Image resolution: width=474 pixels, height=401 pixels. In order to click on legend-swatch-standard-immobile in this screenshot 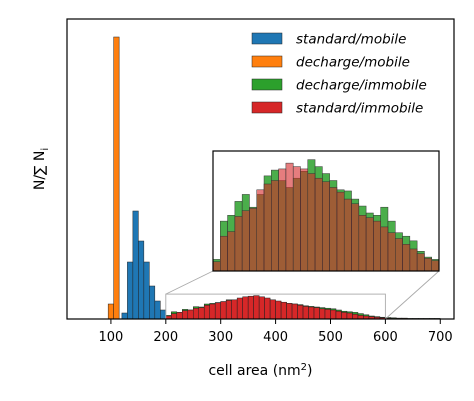, I will do `click(267, 107)`.